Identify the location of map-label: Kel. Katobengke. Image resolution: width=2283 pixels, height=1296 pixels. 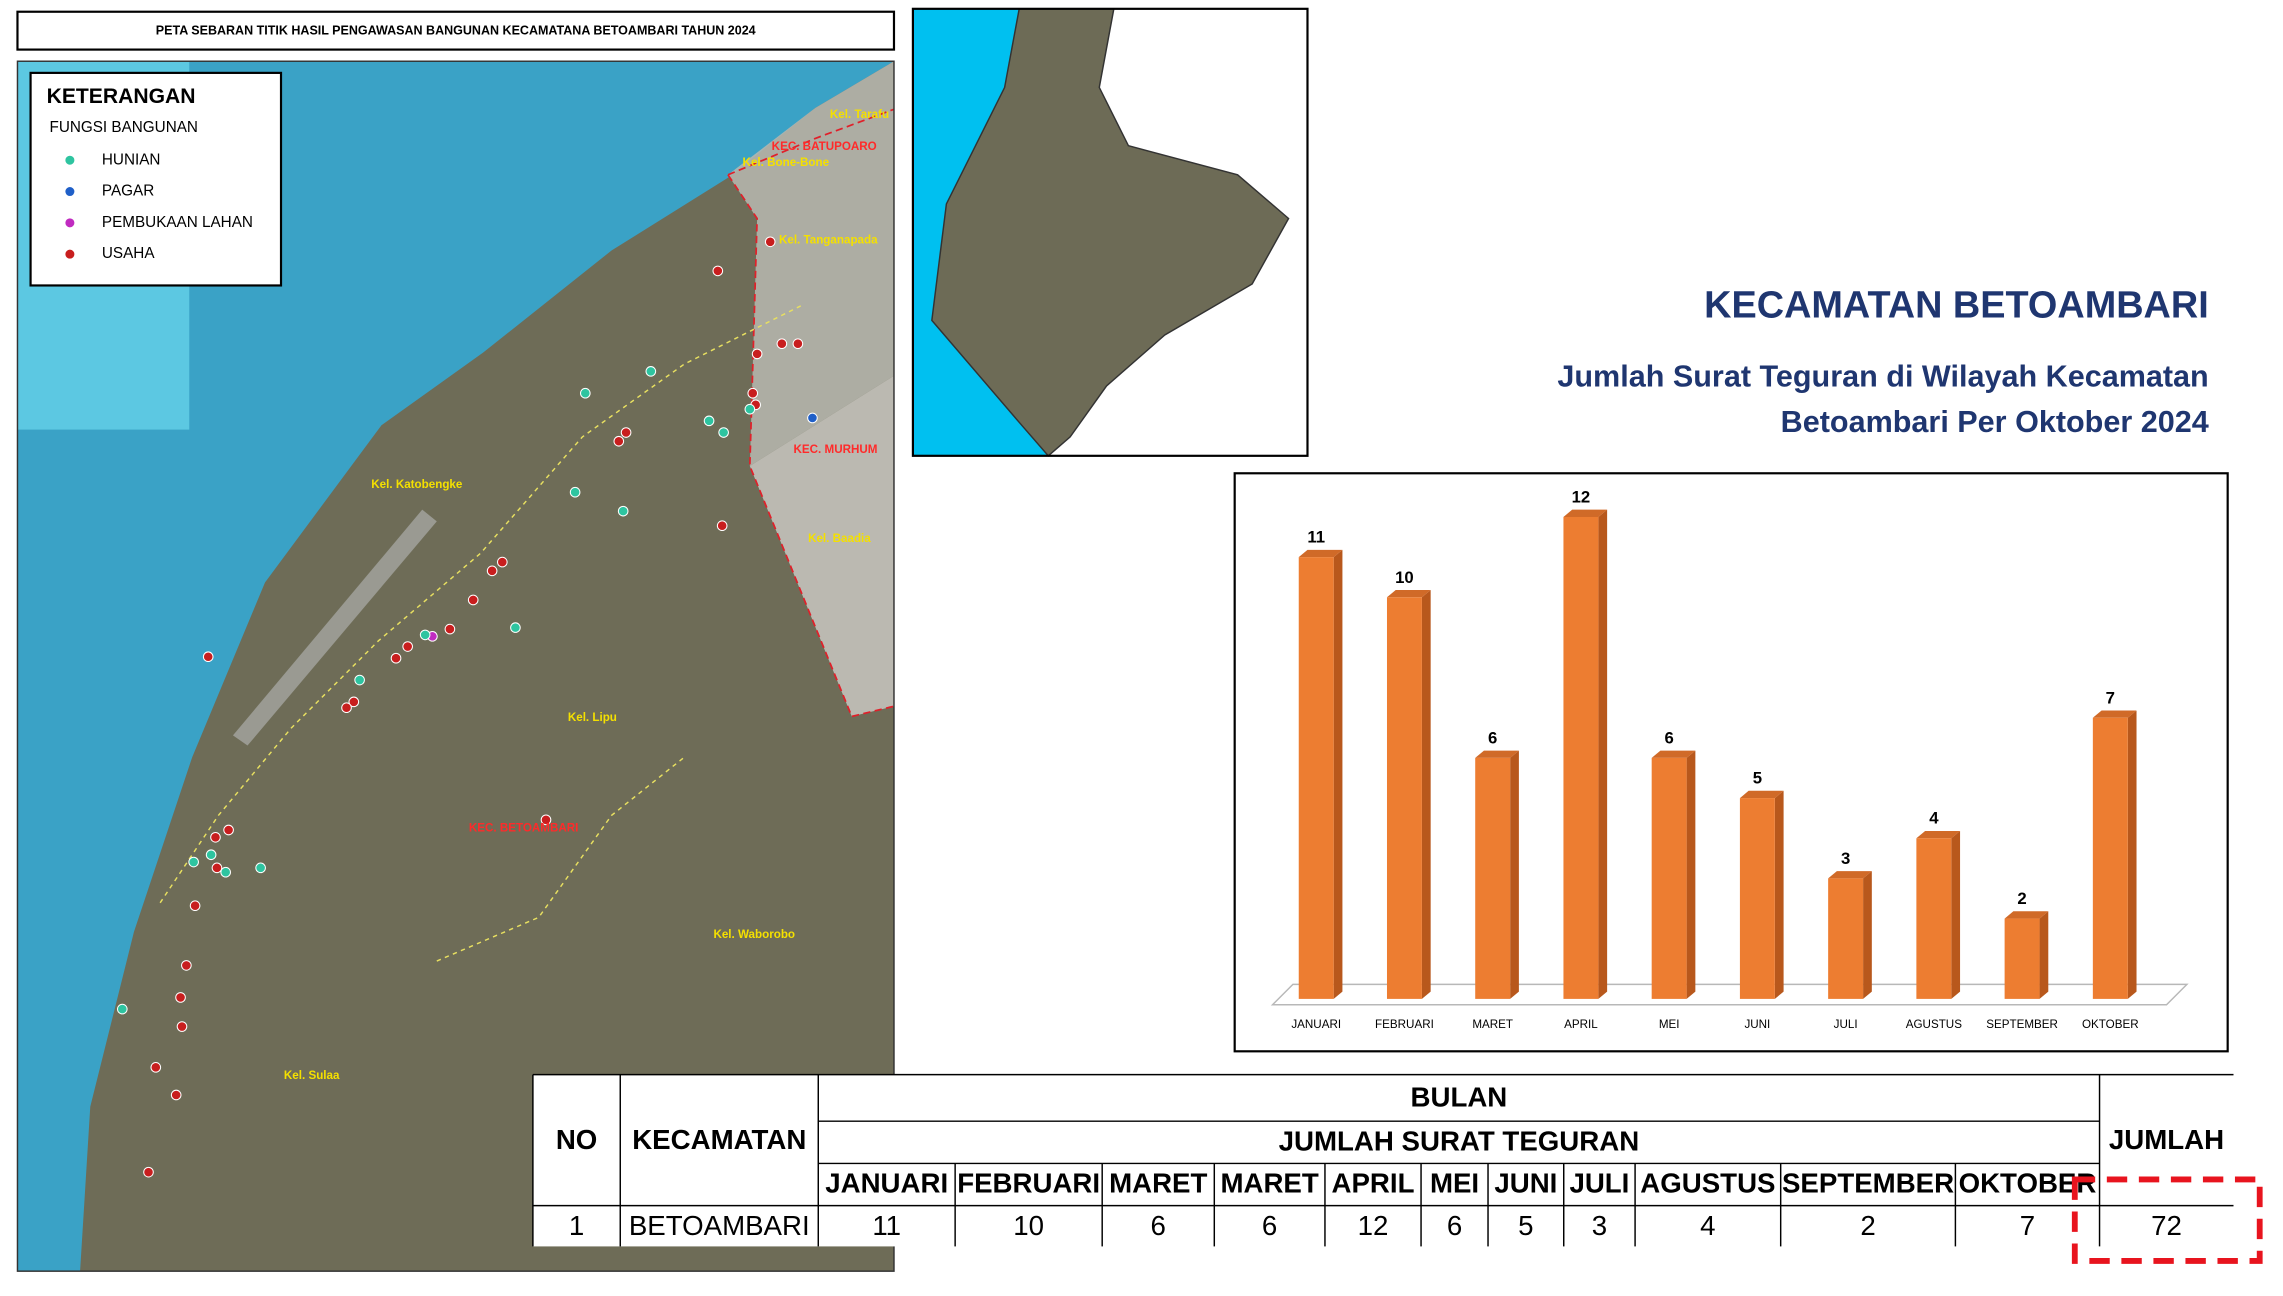
(417, 484).